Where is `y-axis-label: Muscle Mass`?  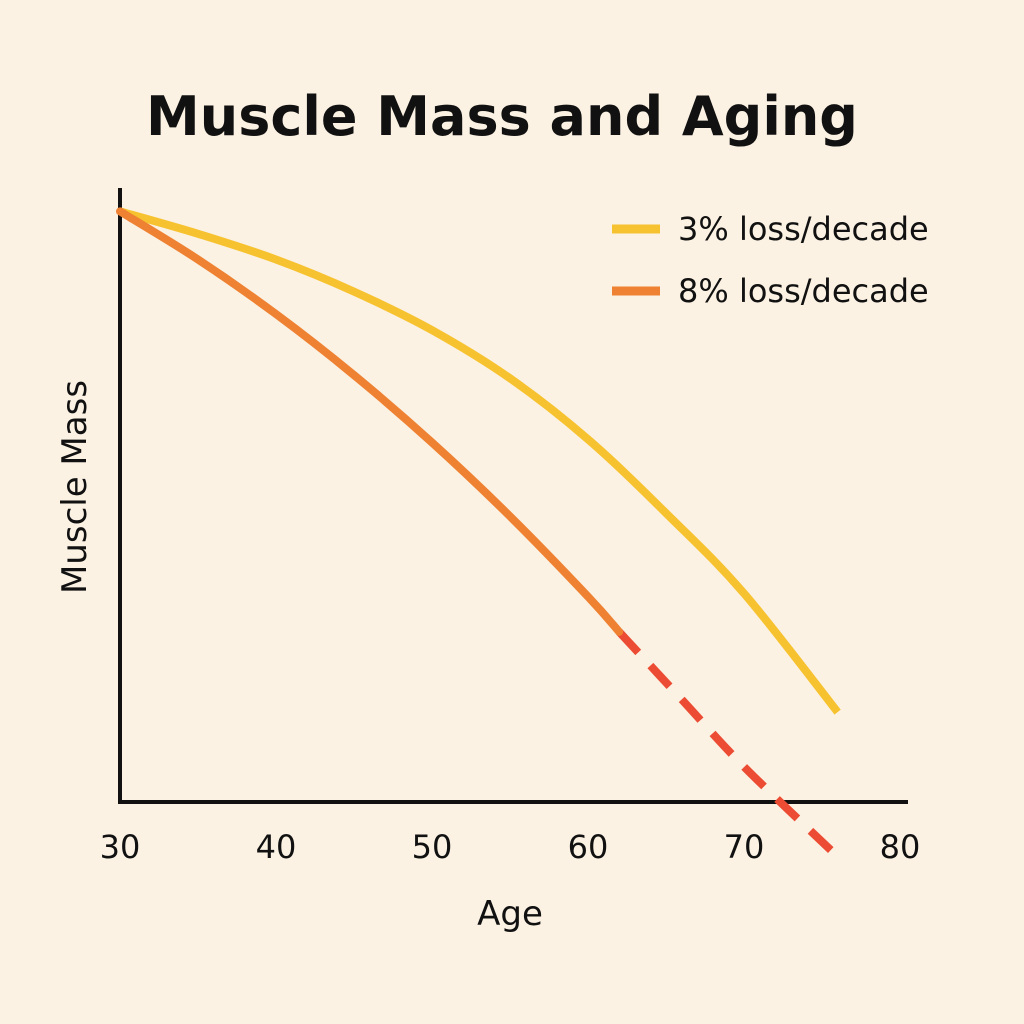 y-axis-label: Muscle Mass is located at coordinates (75, 487).